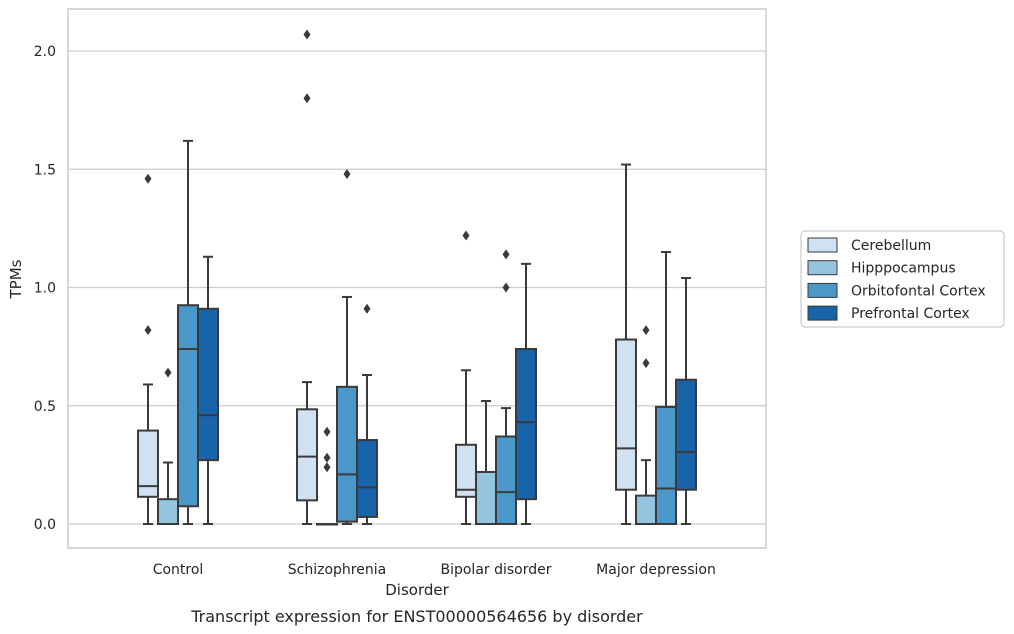  I want to click on legend-frame, so click(902, 279).